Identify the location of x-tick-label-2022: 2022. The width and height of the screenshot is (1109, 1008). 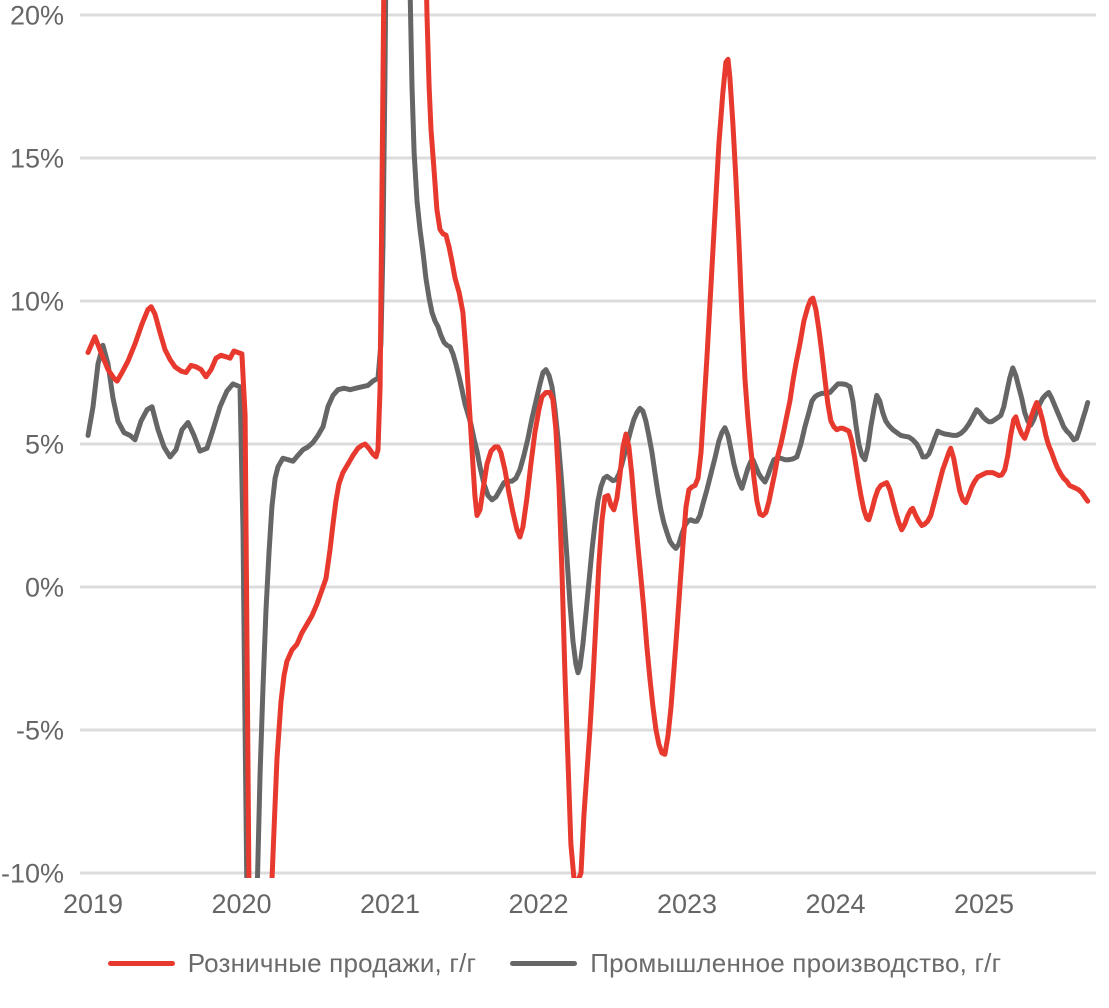
(538, 904).